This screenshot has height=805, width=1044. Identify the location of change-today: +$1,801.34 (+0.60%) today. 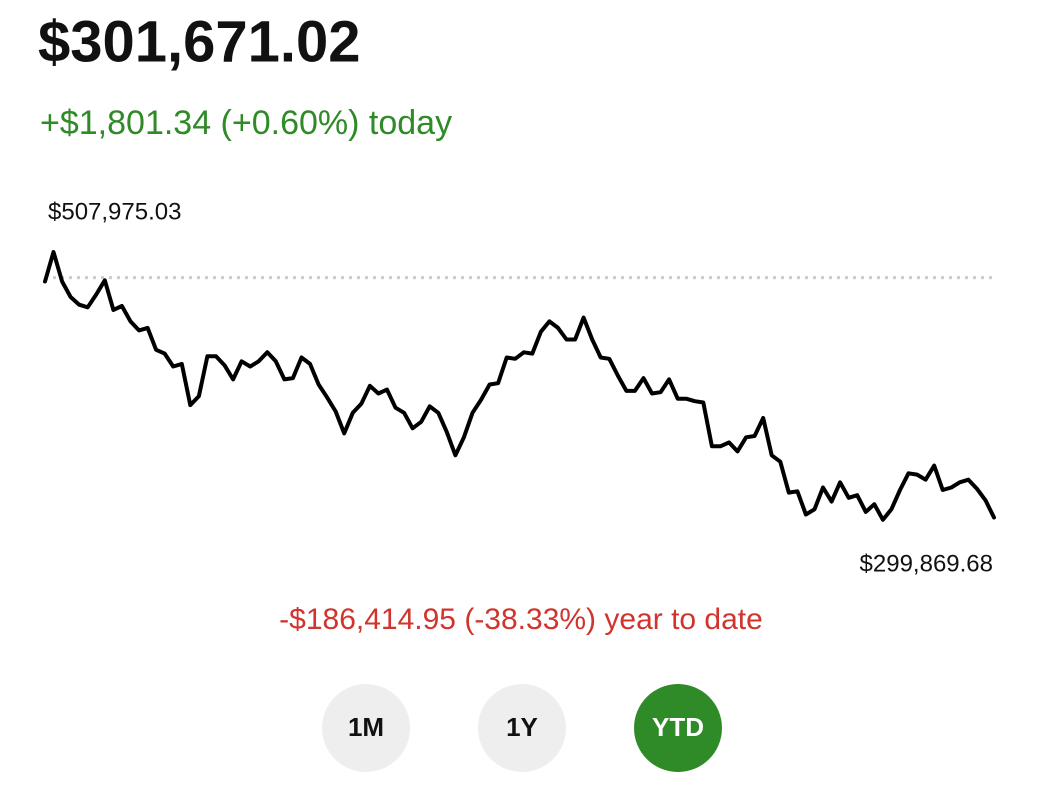
(246, 123).